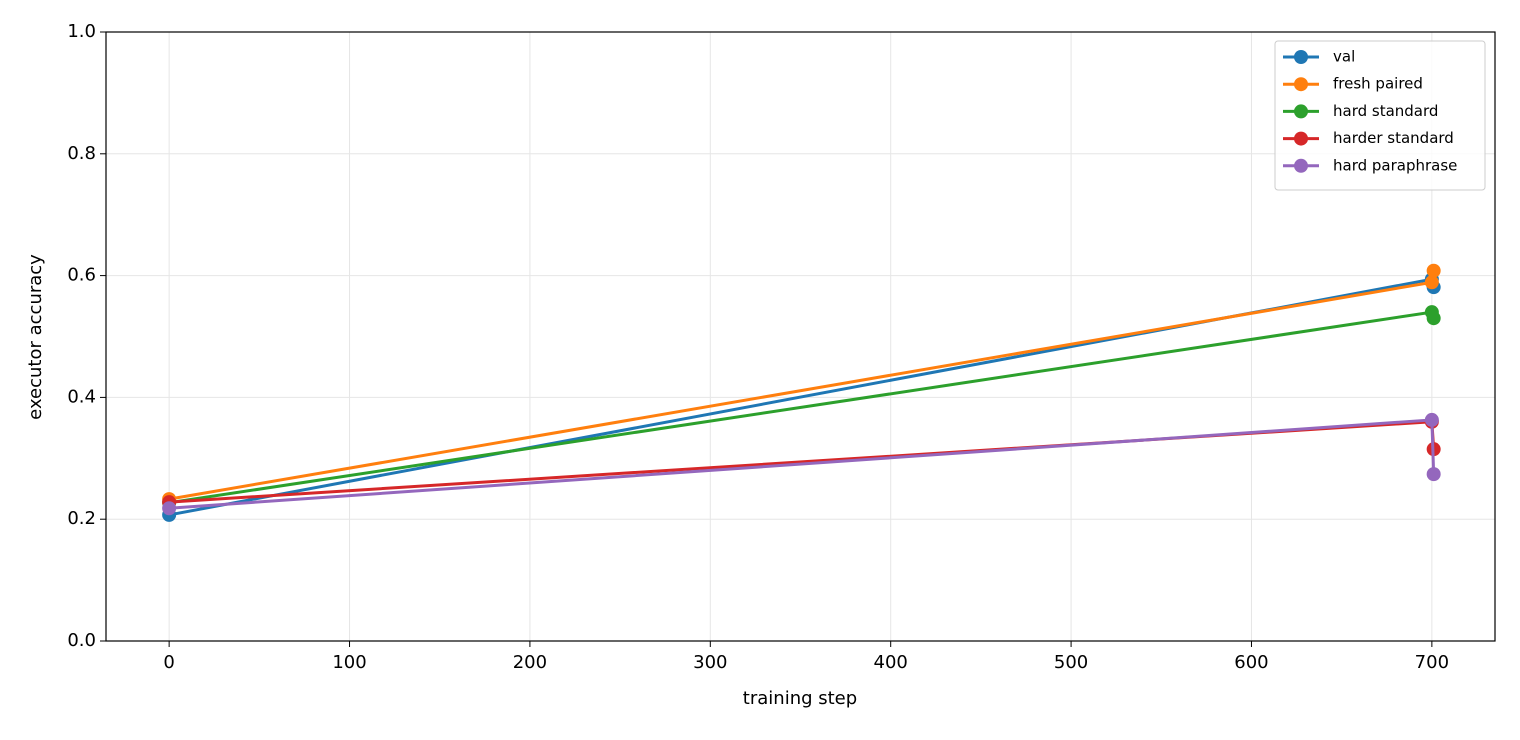  I want to click on legend-label: hard paraphrase, so click(1395, 165).